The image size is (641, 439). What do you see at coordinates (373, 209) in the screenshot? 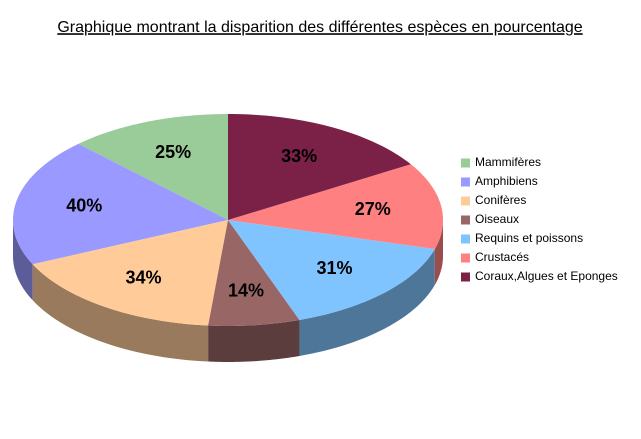
I see `data-label: 27%` at bounding box center [373, 209].